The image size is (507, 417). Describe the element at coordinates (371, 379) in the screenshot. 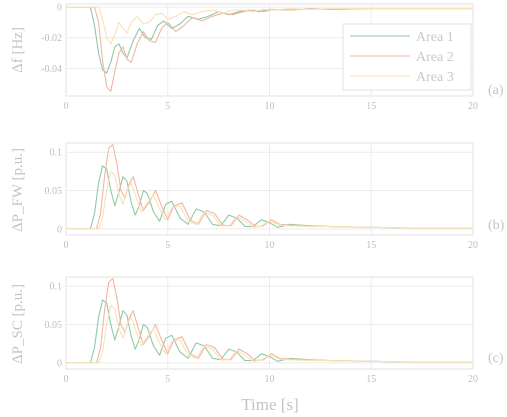

I see `panel-c-x-tick-label: 15` at that location.